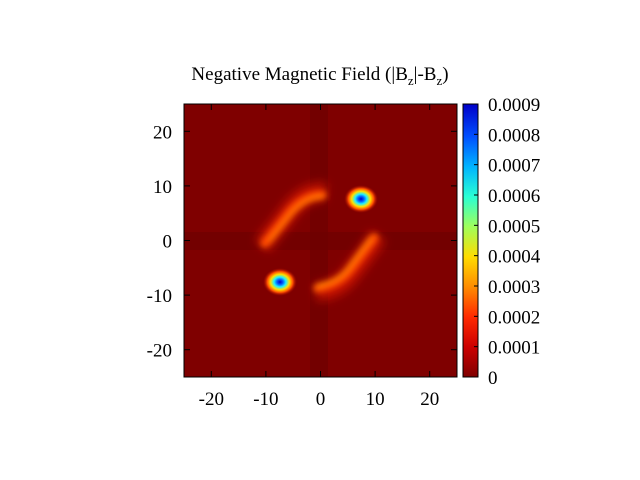 The height and width of the screenshot is (480, 640). Describe the element at coordinates (514, 105) in the screenshot. I see `colorbar-tick-label: 0.0009` at that location.